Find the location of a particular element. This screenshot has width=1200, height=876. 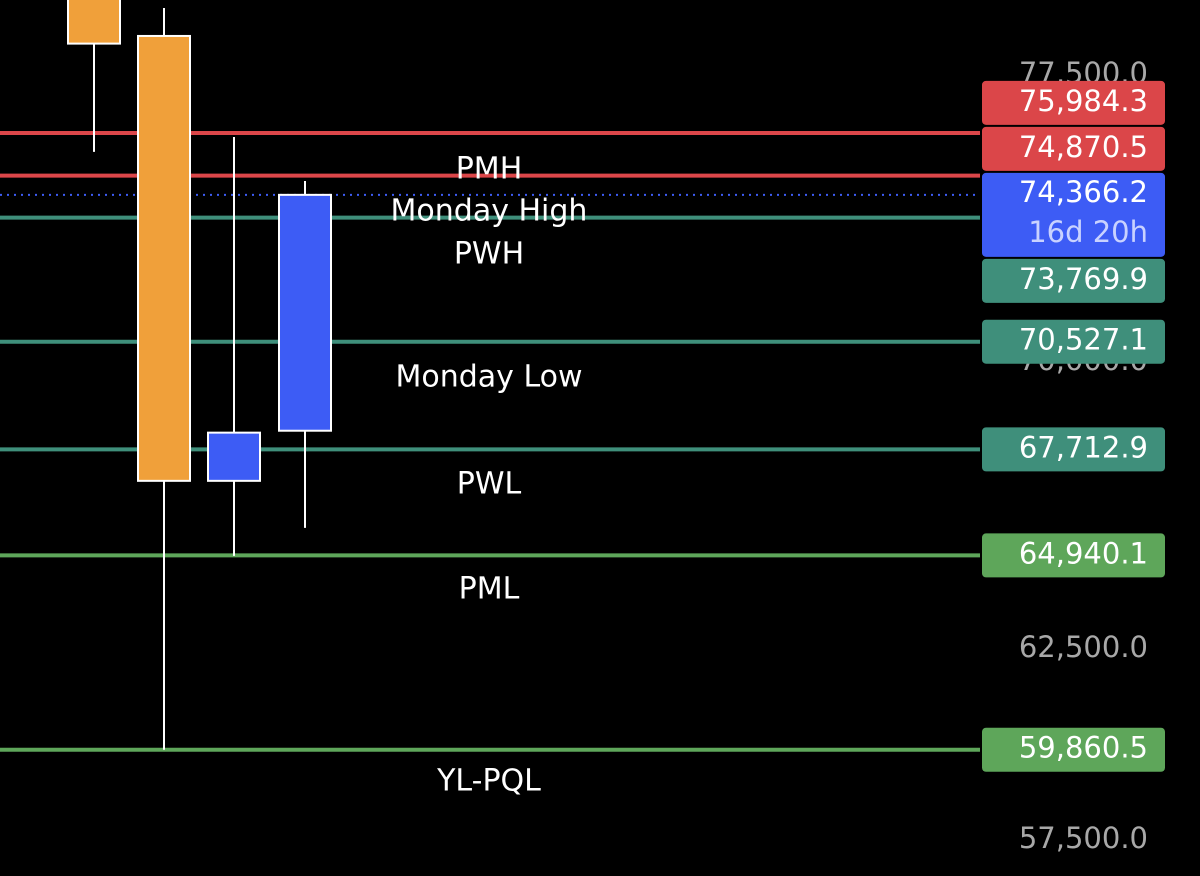

price-label: 74,870.5 is located at coordinates (1083, 147).